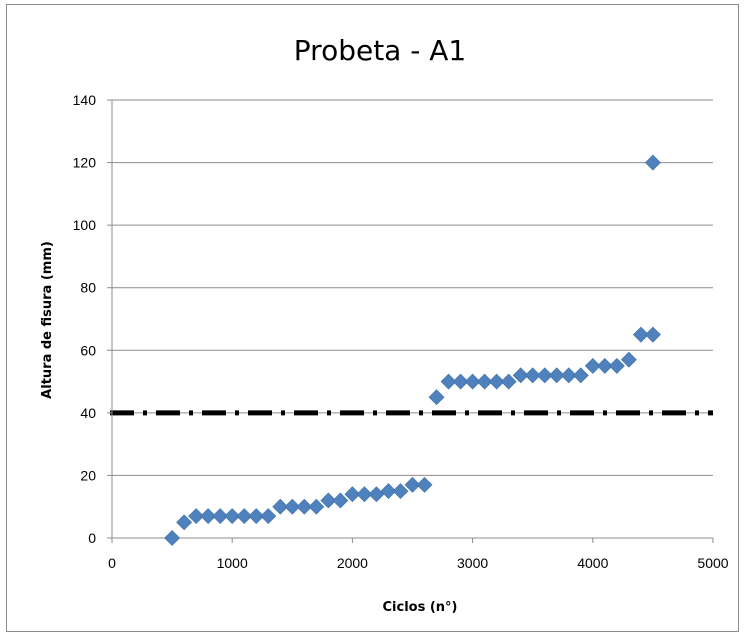 This screenshot has height=638, width=747. What do you see at coordinates (88, 413) in the screenshot?
I see `y-tick-label: 40` at bounding box center [88, 413].